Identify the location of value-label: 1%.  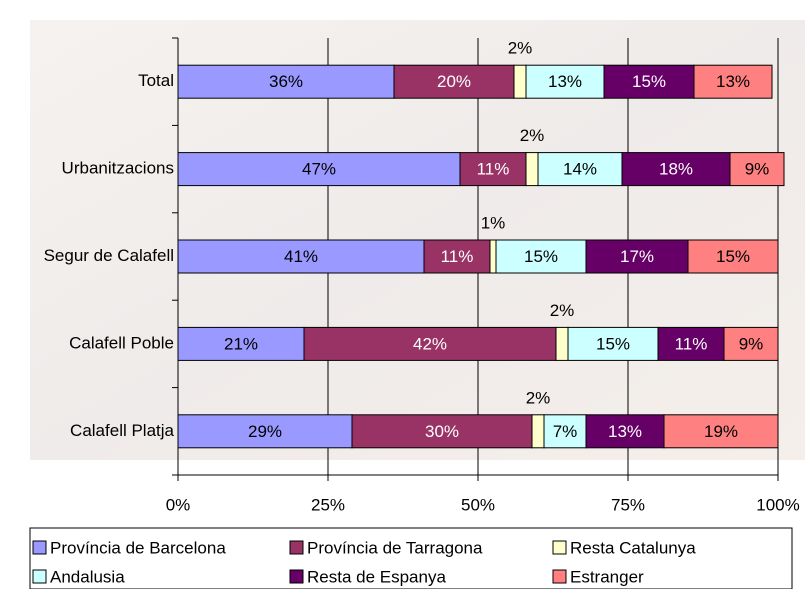
(493, 222).